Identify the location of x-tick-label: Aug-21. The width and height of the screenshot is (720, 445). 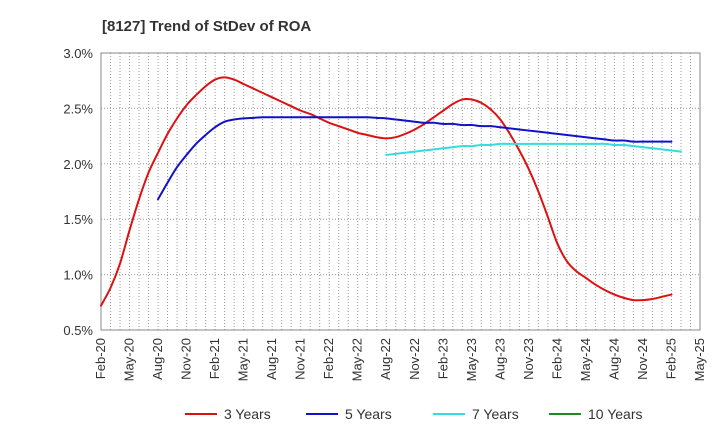
(271, 359).